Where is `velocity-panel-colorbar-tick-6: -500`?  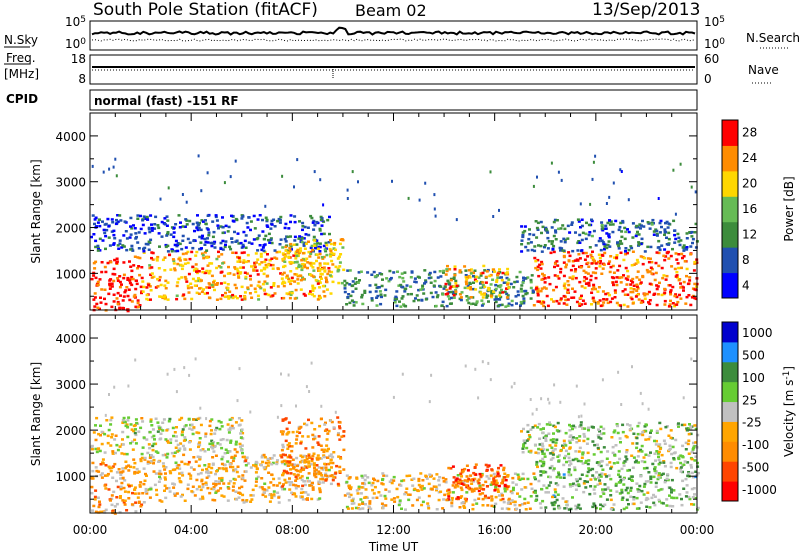
velocity-panel-colorbar-tick-6: -500 is located at coordinates (755, 467).